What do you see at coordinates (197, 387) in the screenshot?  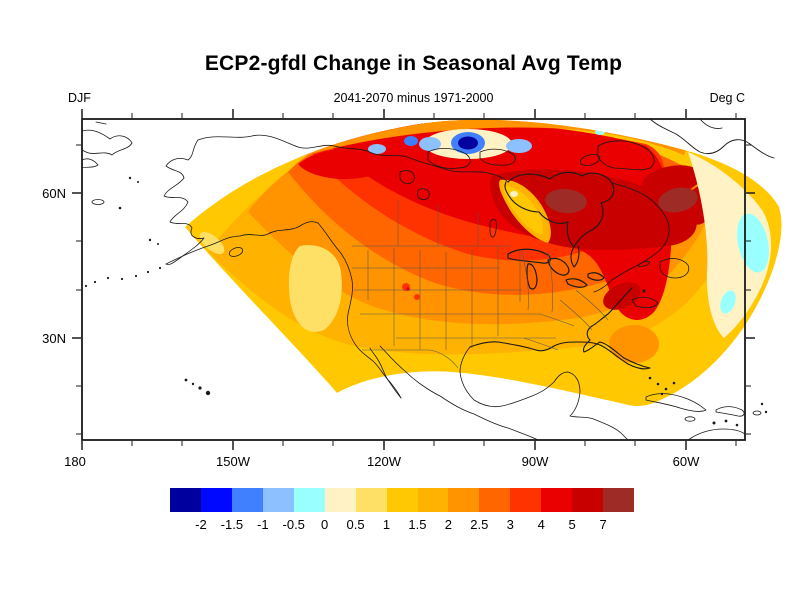 I see `hawaii-dots` at bounding box center [197, 387].